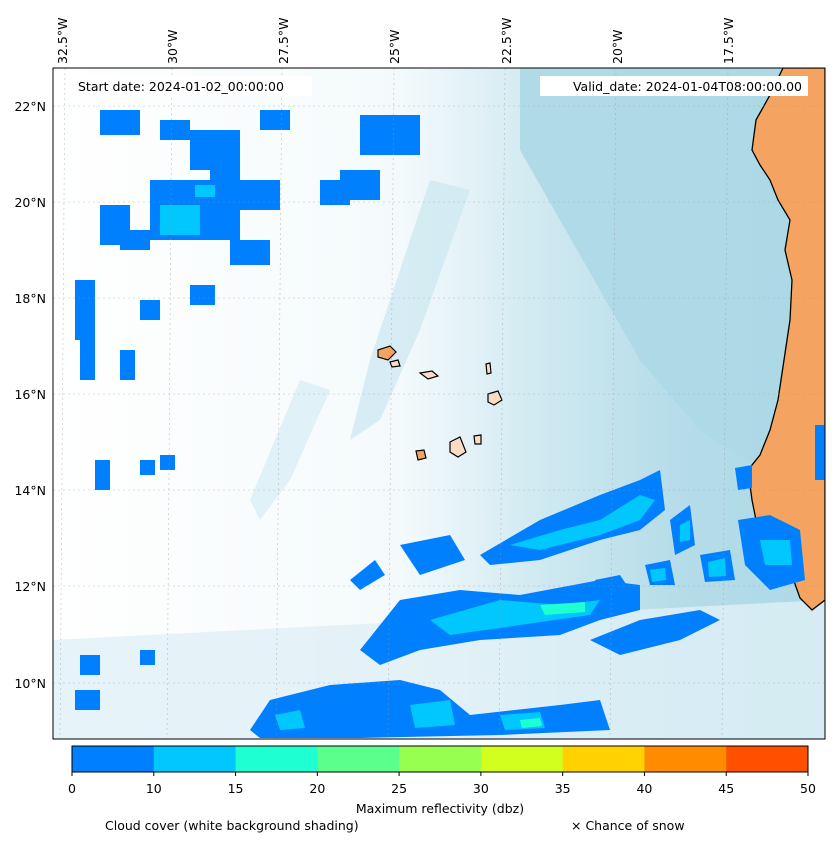  Describe the element at coordinates (506, 41) in the screenshot. I see `lon-label: 22.5°W` at that location.